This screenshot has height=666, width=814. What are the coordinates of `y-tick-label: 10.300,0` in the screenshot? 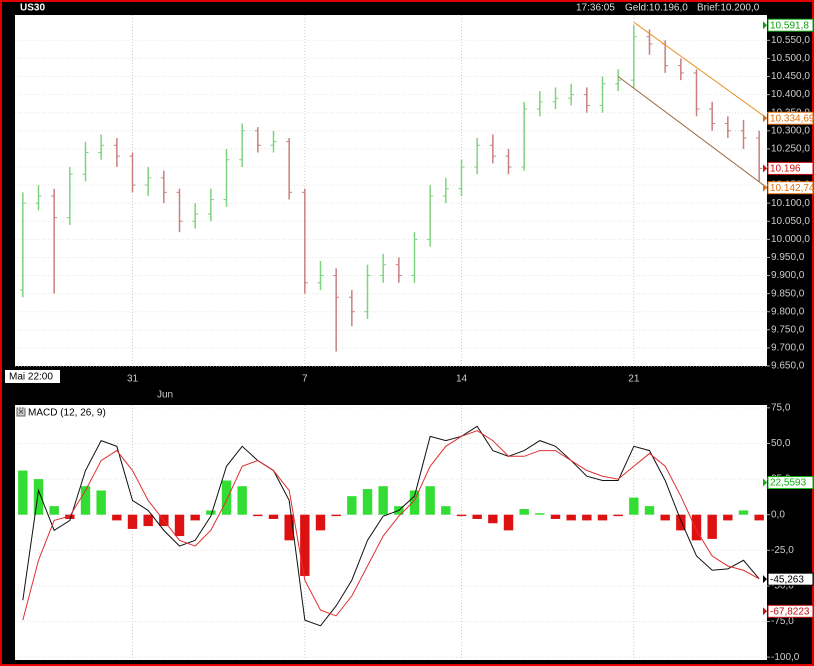 It's located at (790, 130).